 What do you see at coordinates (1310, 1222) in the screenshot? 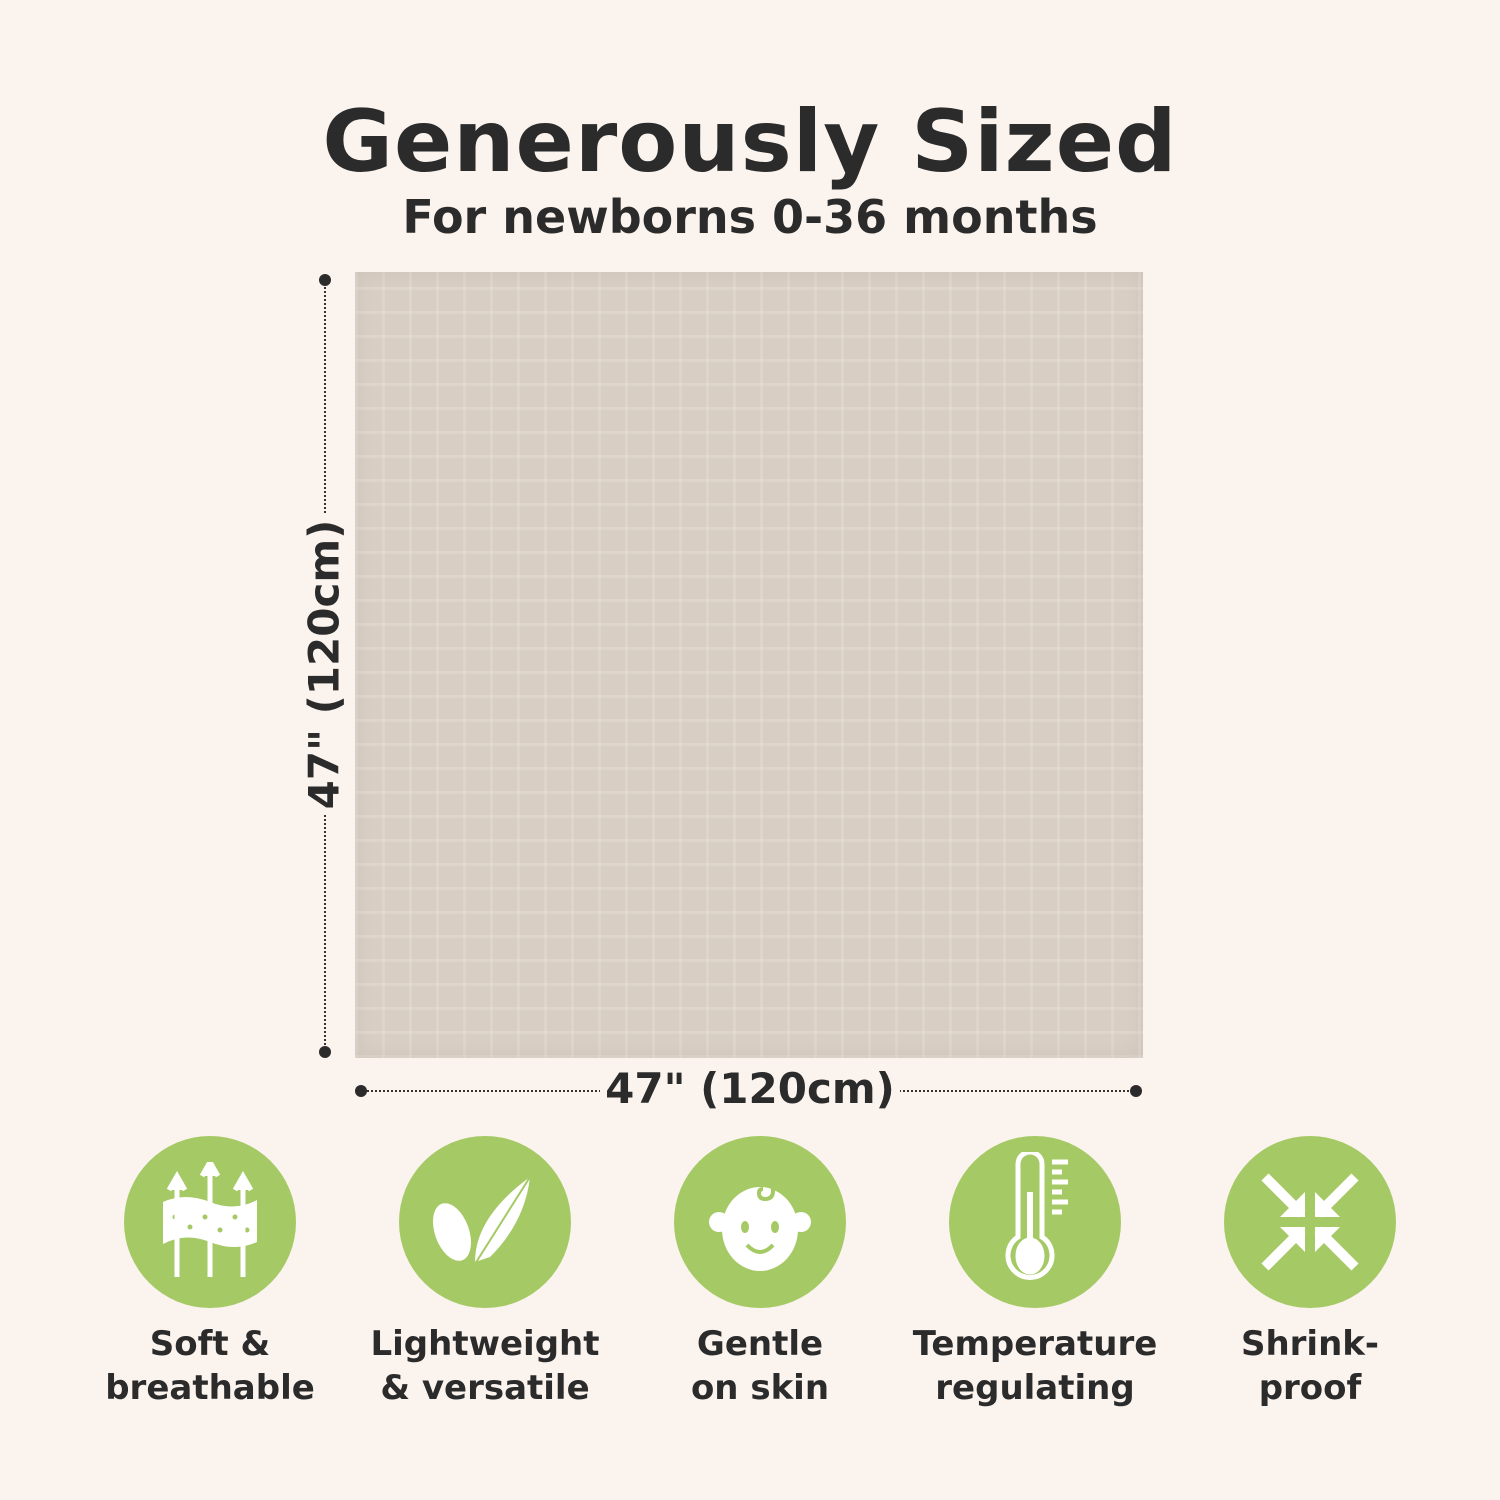
I see `shrink-arrows-icon` at bounding box center [1310, 1222].